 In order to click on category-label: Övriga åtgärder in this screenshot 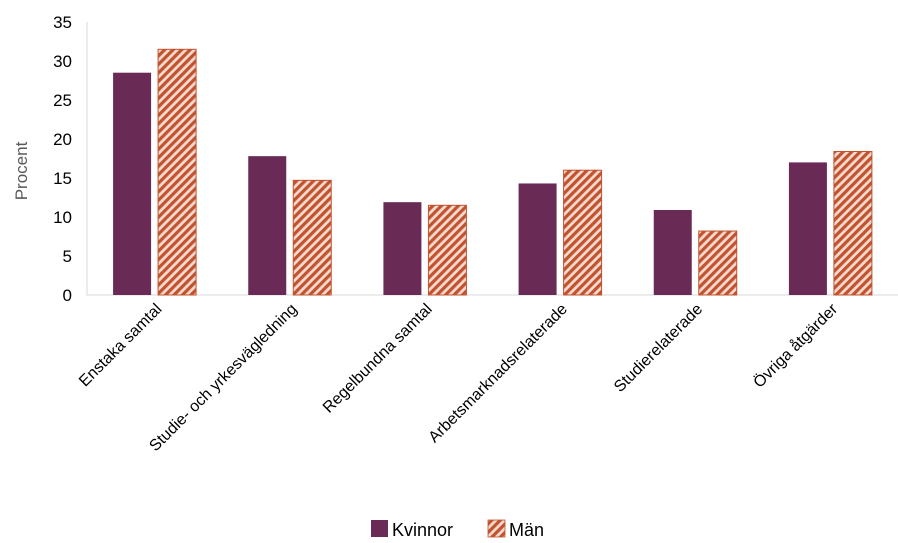, I will do `click(796, 346)`.